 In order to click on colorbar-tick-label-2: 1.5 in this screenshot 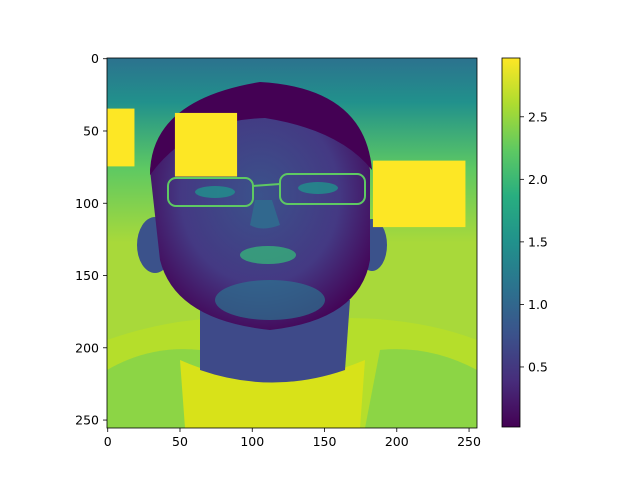, I will do `click(538, 241)`.